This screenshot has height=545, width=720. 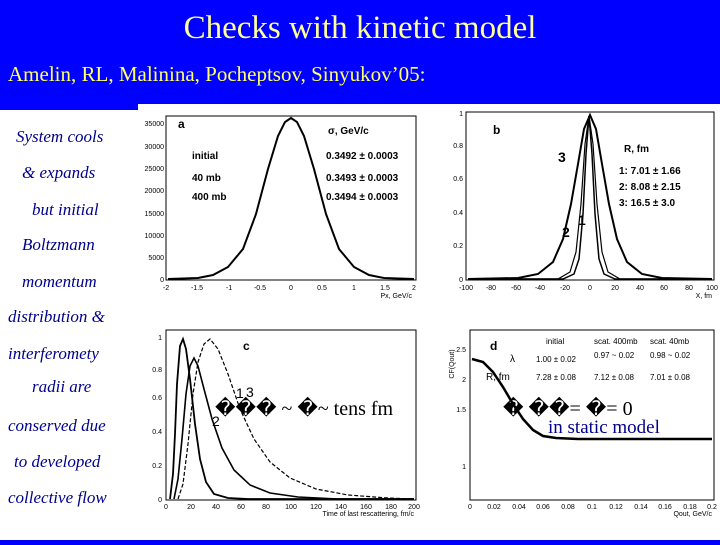 I want to click on c-curve-label: 3, so click(x=250, y=392).